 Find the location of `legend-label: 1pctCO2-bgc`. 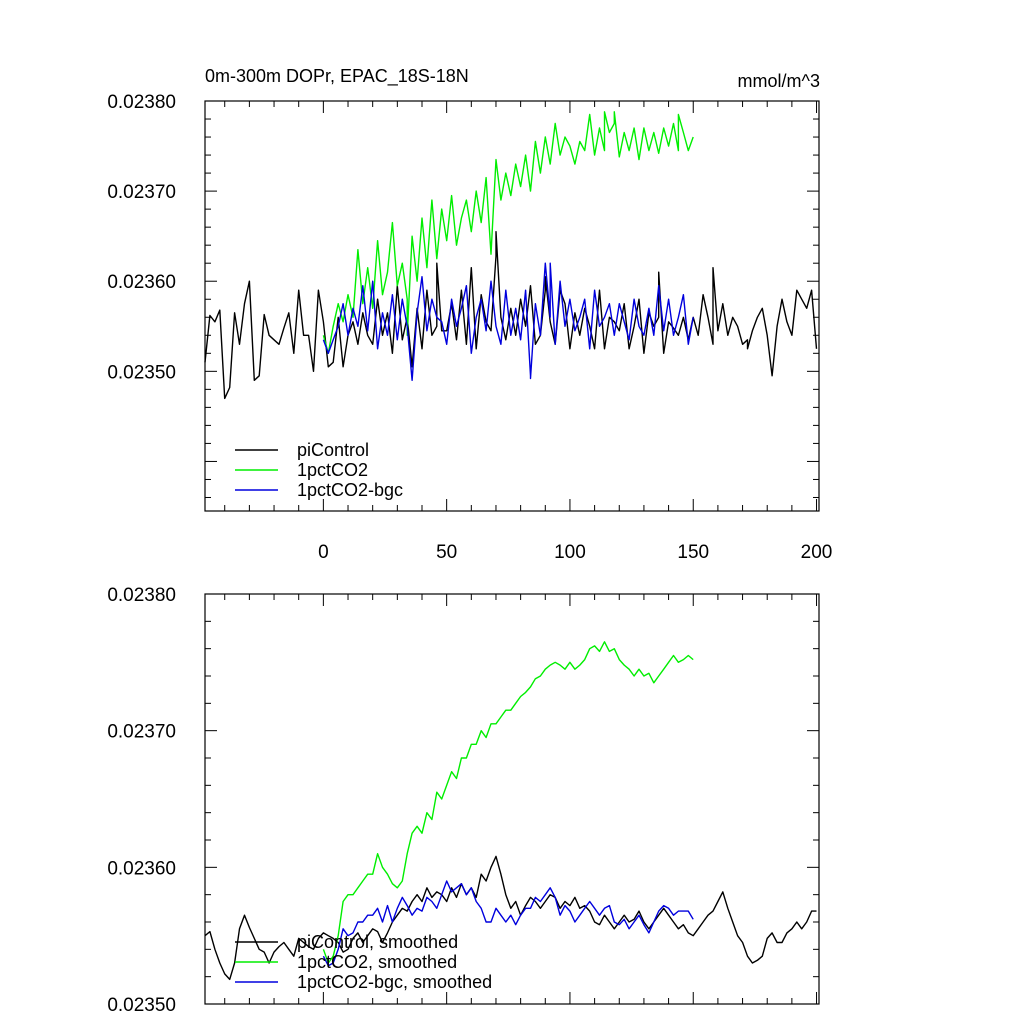

legend-label: 1pctCO2-bgc is located at coordinates (350, 490).